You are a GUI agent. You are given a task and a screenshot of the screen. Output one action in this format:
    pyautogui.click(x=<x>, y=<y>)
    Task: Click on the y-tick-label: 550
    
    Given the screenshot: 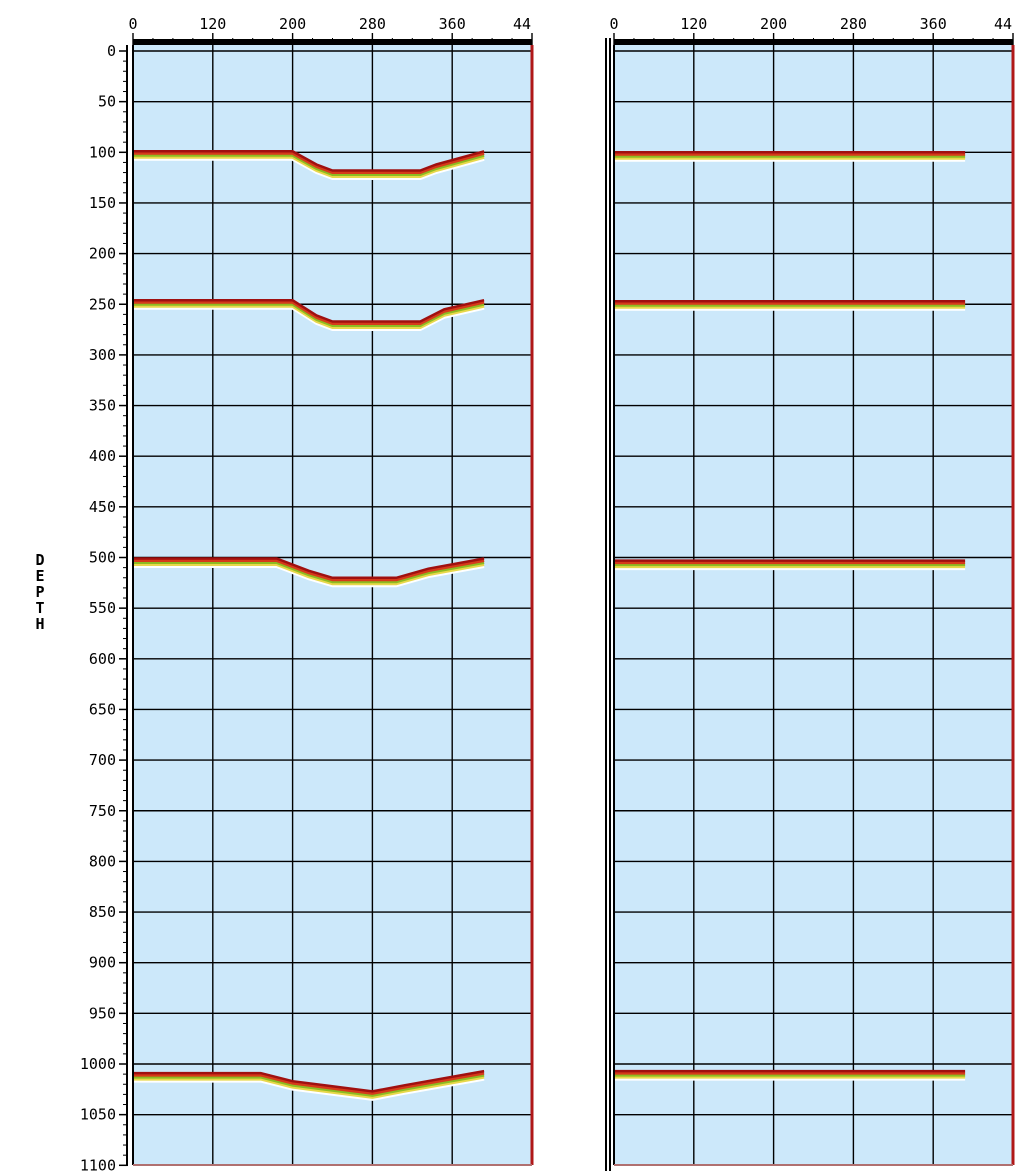 What is the action you would take?
    pyautogui.click(x=102, y=608)
    